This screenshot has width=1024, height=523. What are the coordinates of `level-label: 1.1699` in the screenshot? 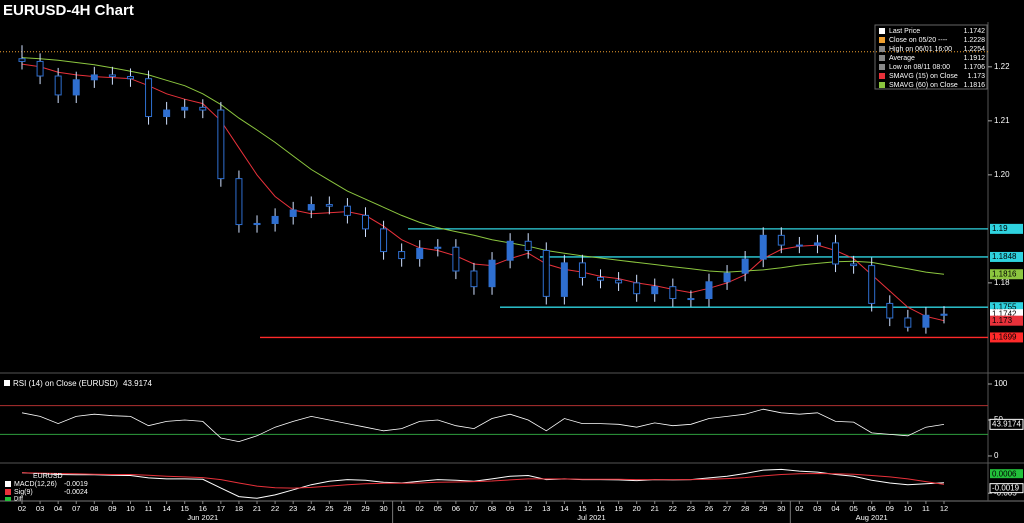 It's located at (1004, 337).